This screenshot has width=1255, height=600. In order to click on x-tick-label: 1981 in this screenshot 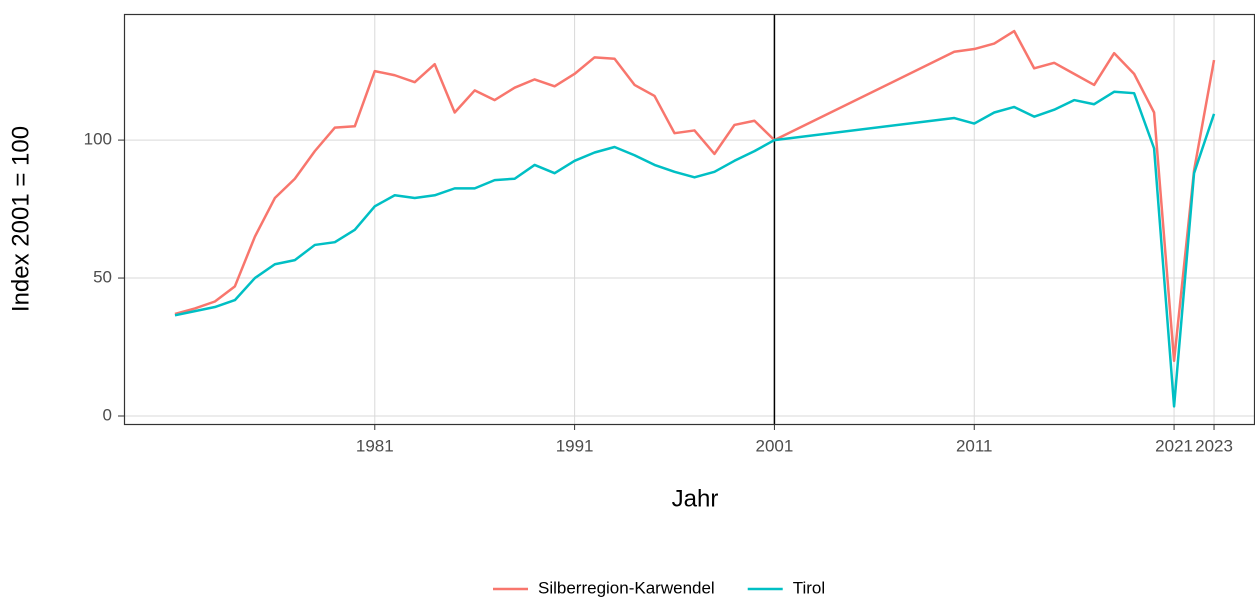, I will do `click(375, 445)`.